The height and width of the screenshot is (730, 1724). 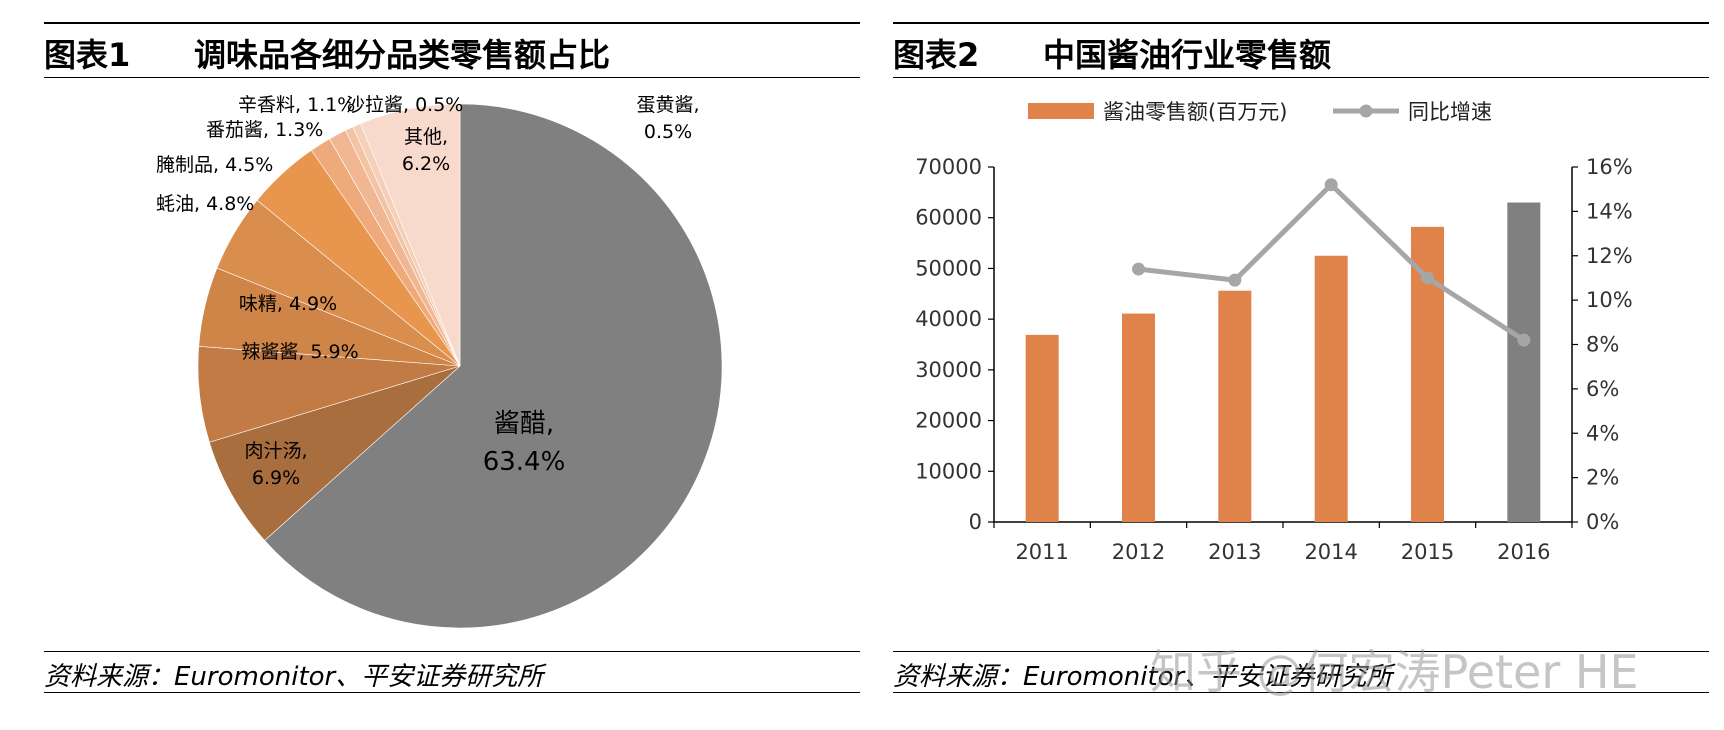 What do you see at coordinates (1042, 428) in the screenshot?
I see `bar-2011` at bounding box center [1042, 428].